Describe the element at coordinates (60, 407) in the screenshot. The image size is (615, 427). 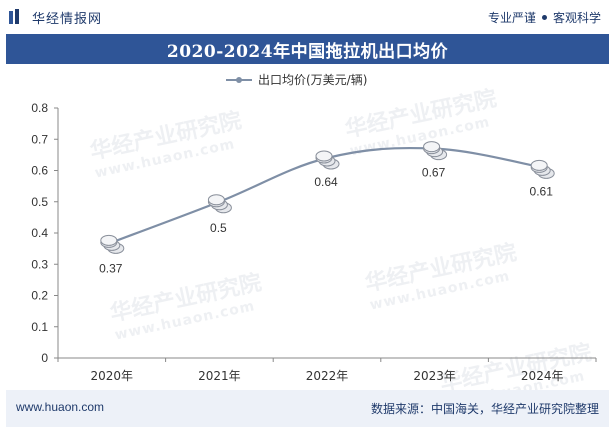
I see `footer-website: www.huaon.com` at that location.